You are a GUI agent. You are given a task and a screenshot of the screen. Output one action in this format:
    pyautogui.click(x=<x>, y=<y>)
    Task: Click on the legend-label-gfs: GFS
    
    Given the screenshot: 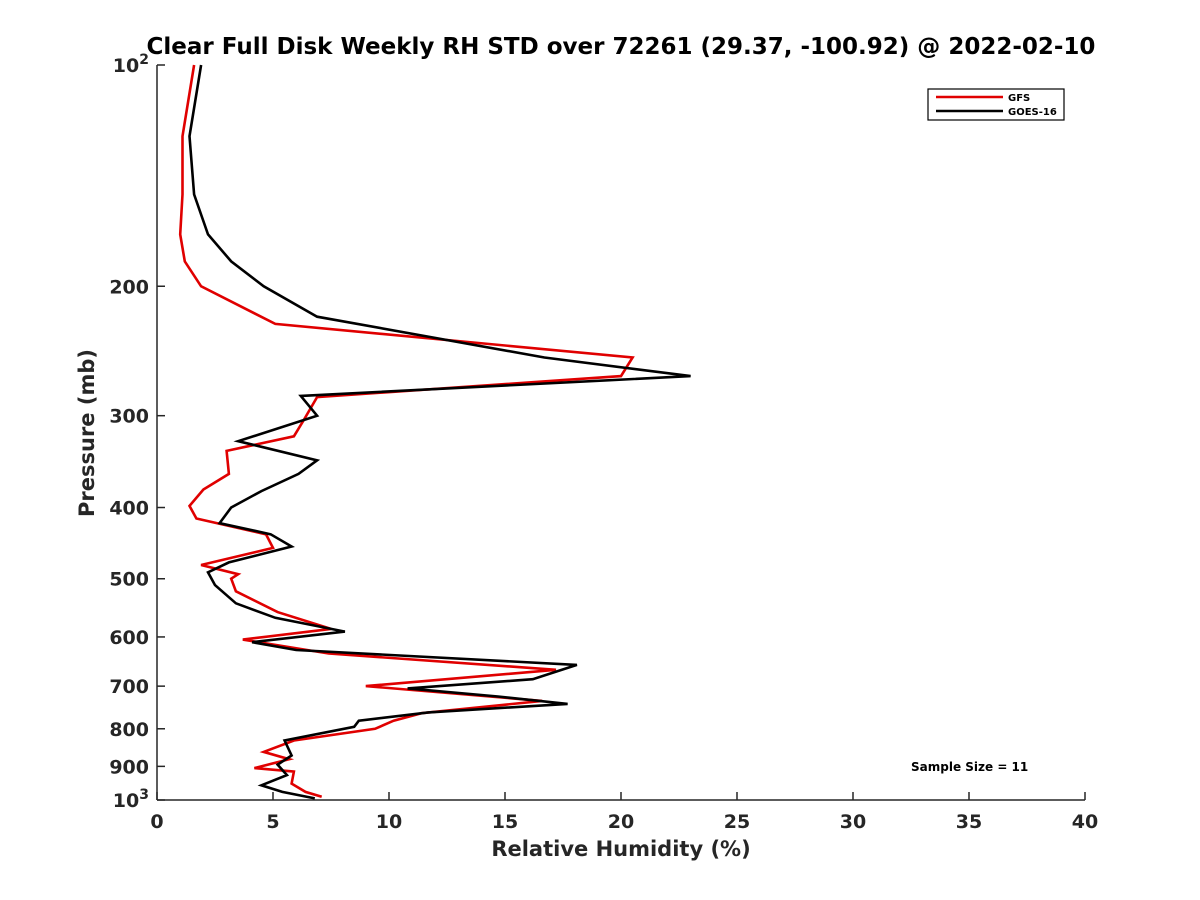 What is the action you would take?
    pyautogui.click(x=1019, y=98)
    